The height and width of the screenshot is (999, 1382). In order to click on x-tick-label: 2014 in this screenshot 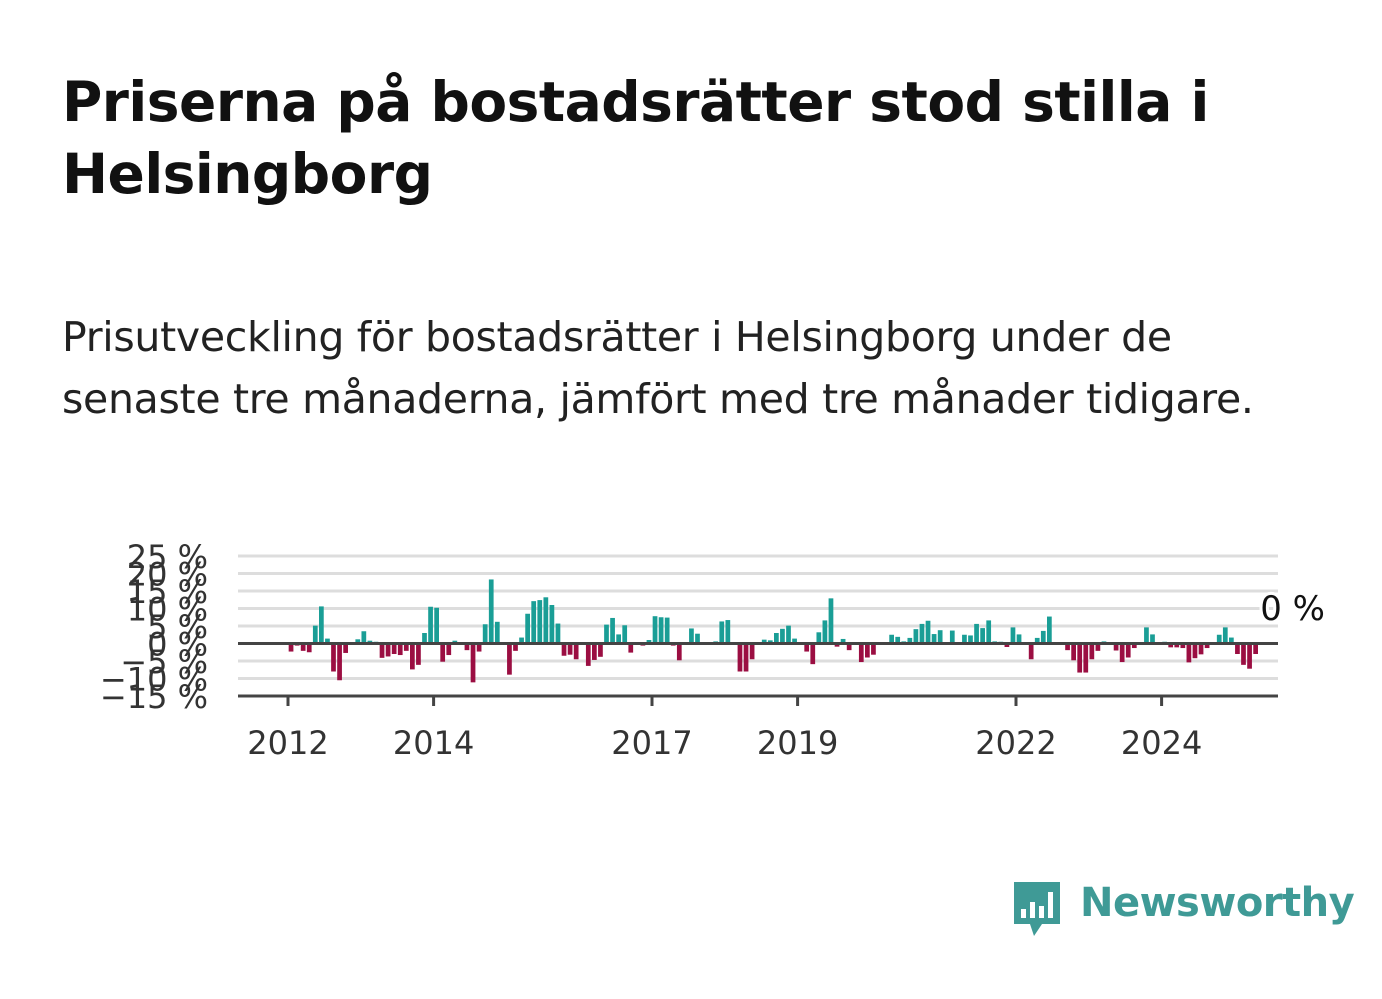, I will do `click(433, 742)`.